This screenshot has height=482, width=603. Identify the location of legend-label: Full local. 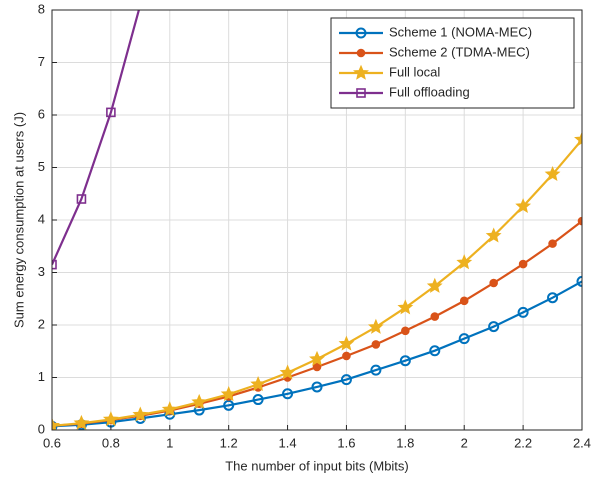
(414, 71).